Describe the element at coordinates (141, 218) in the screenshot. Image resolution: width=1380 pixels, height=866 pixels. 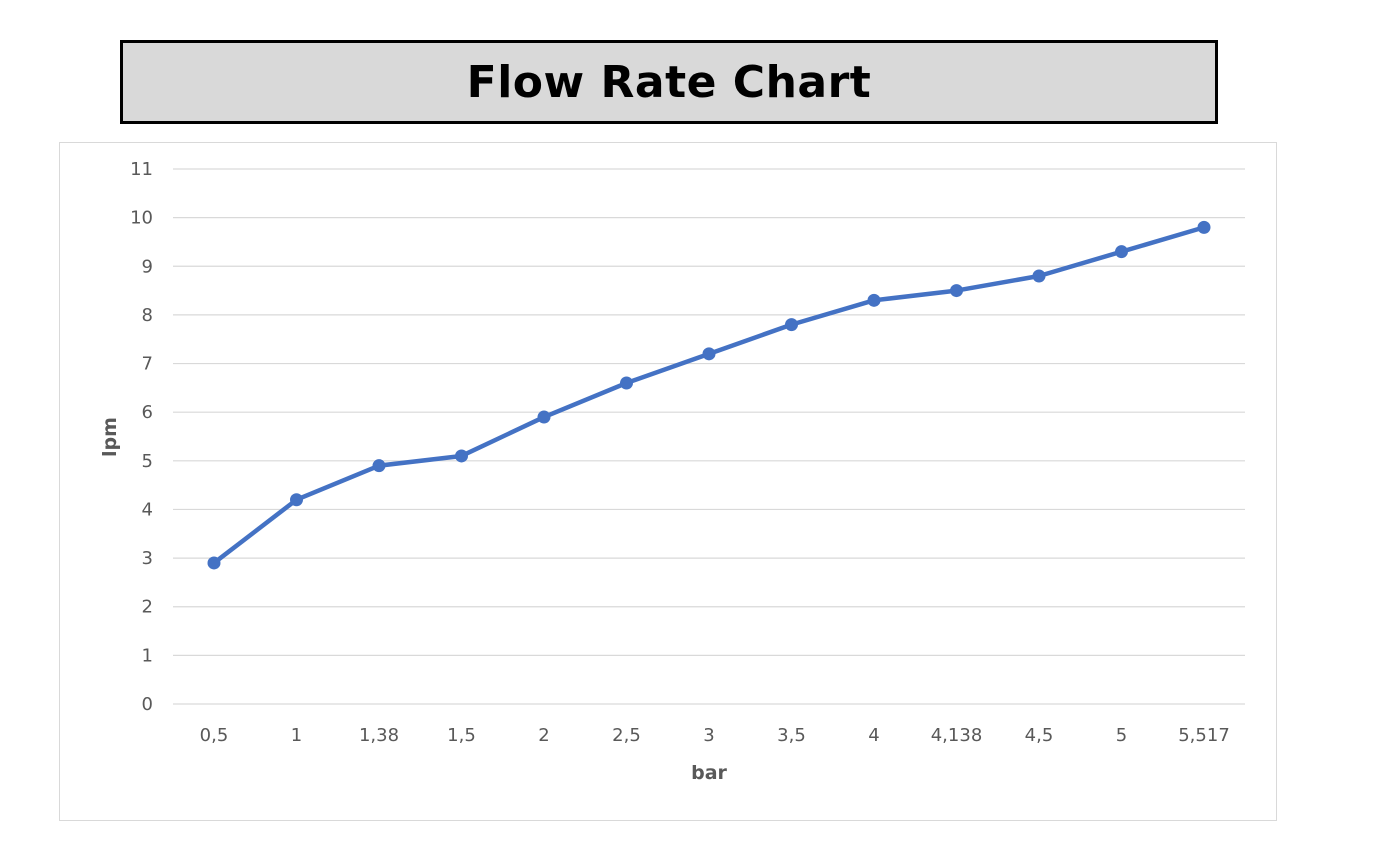
I see `y-tick-label: 10` at that location.